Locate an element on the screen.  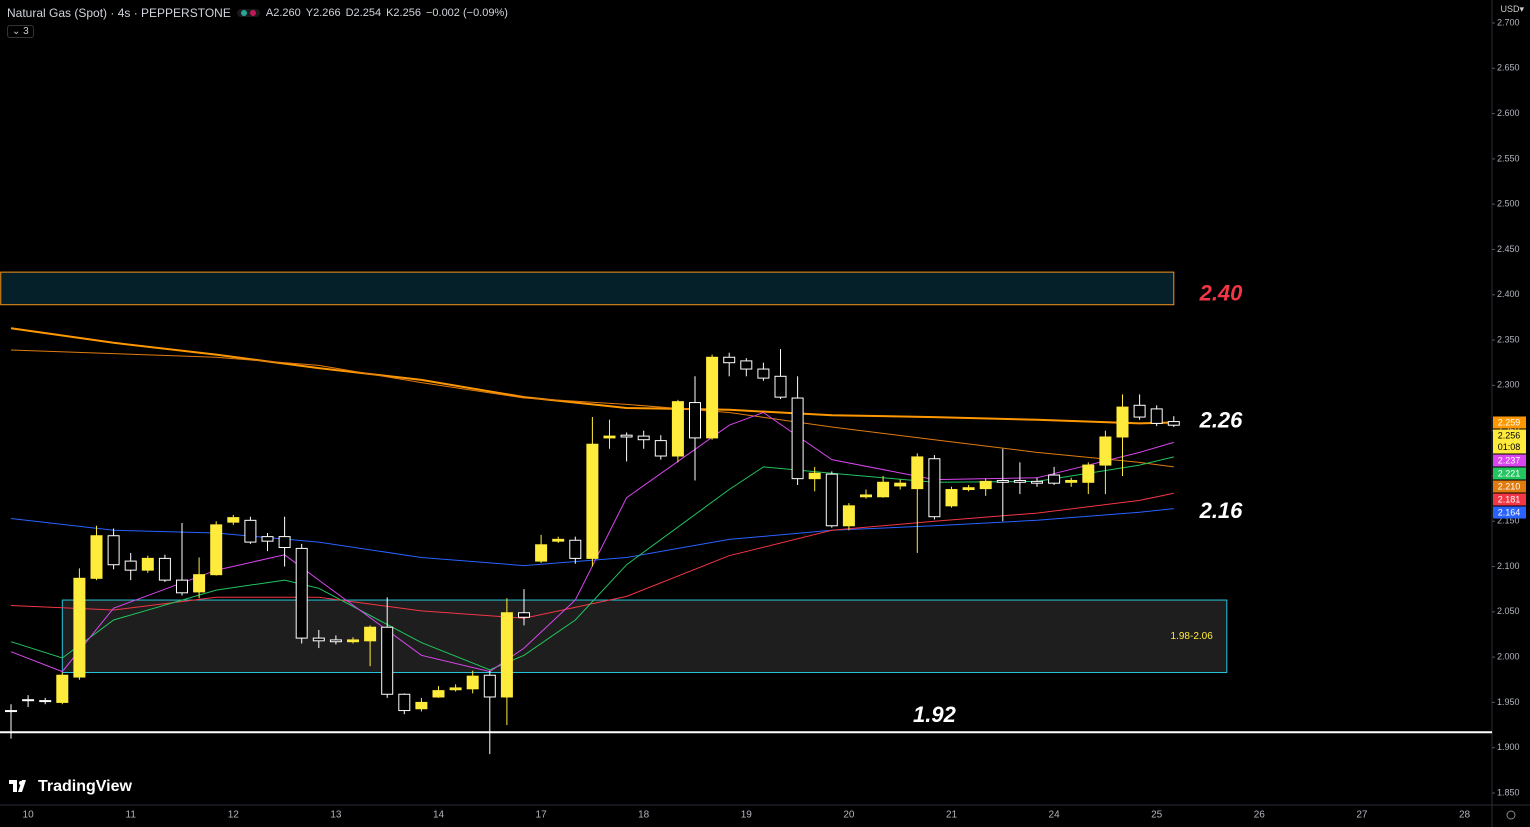
symbol: Natural Gas (Spot) · 4s · PEPPERSTONE is located at coordinates (119, 13).